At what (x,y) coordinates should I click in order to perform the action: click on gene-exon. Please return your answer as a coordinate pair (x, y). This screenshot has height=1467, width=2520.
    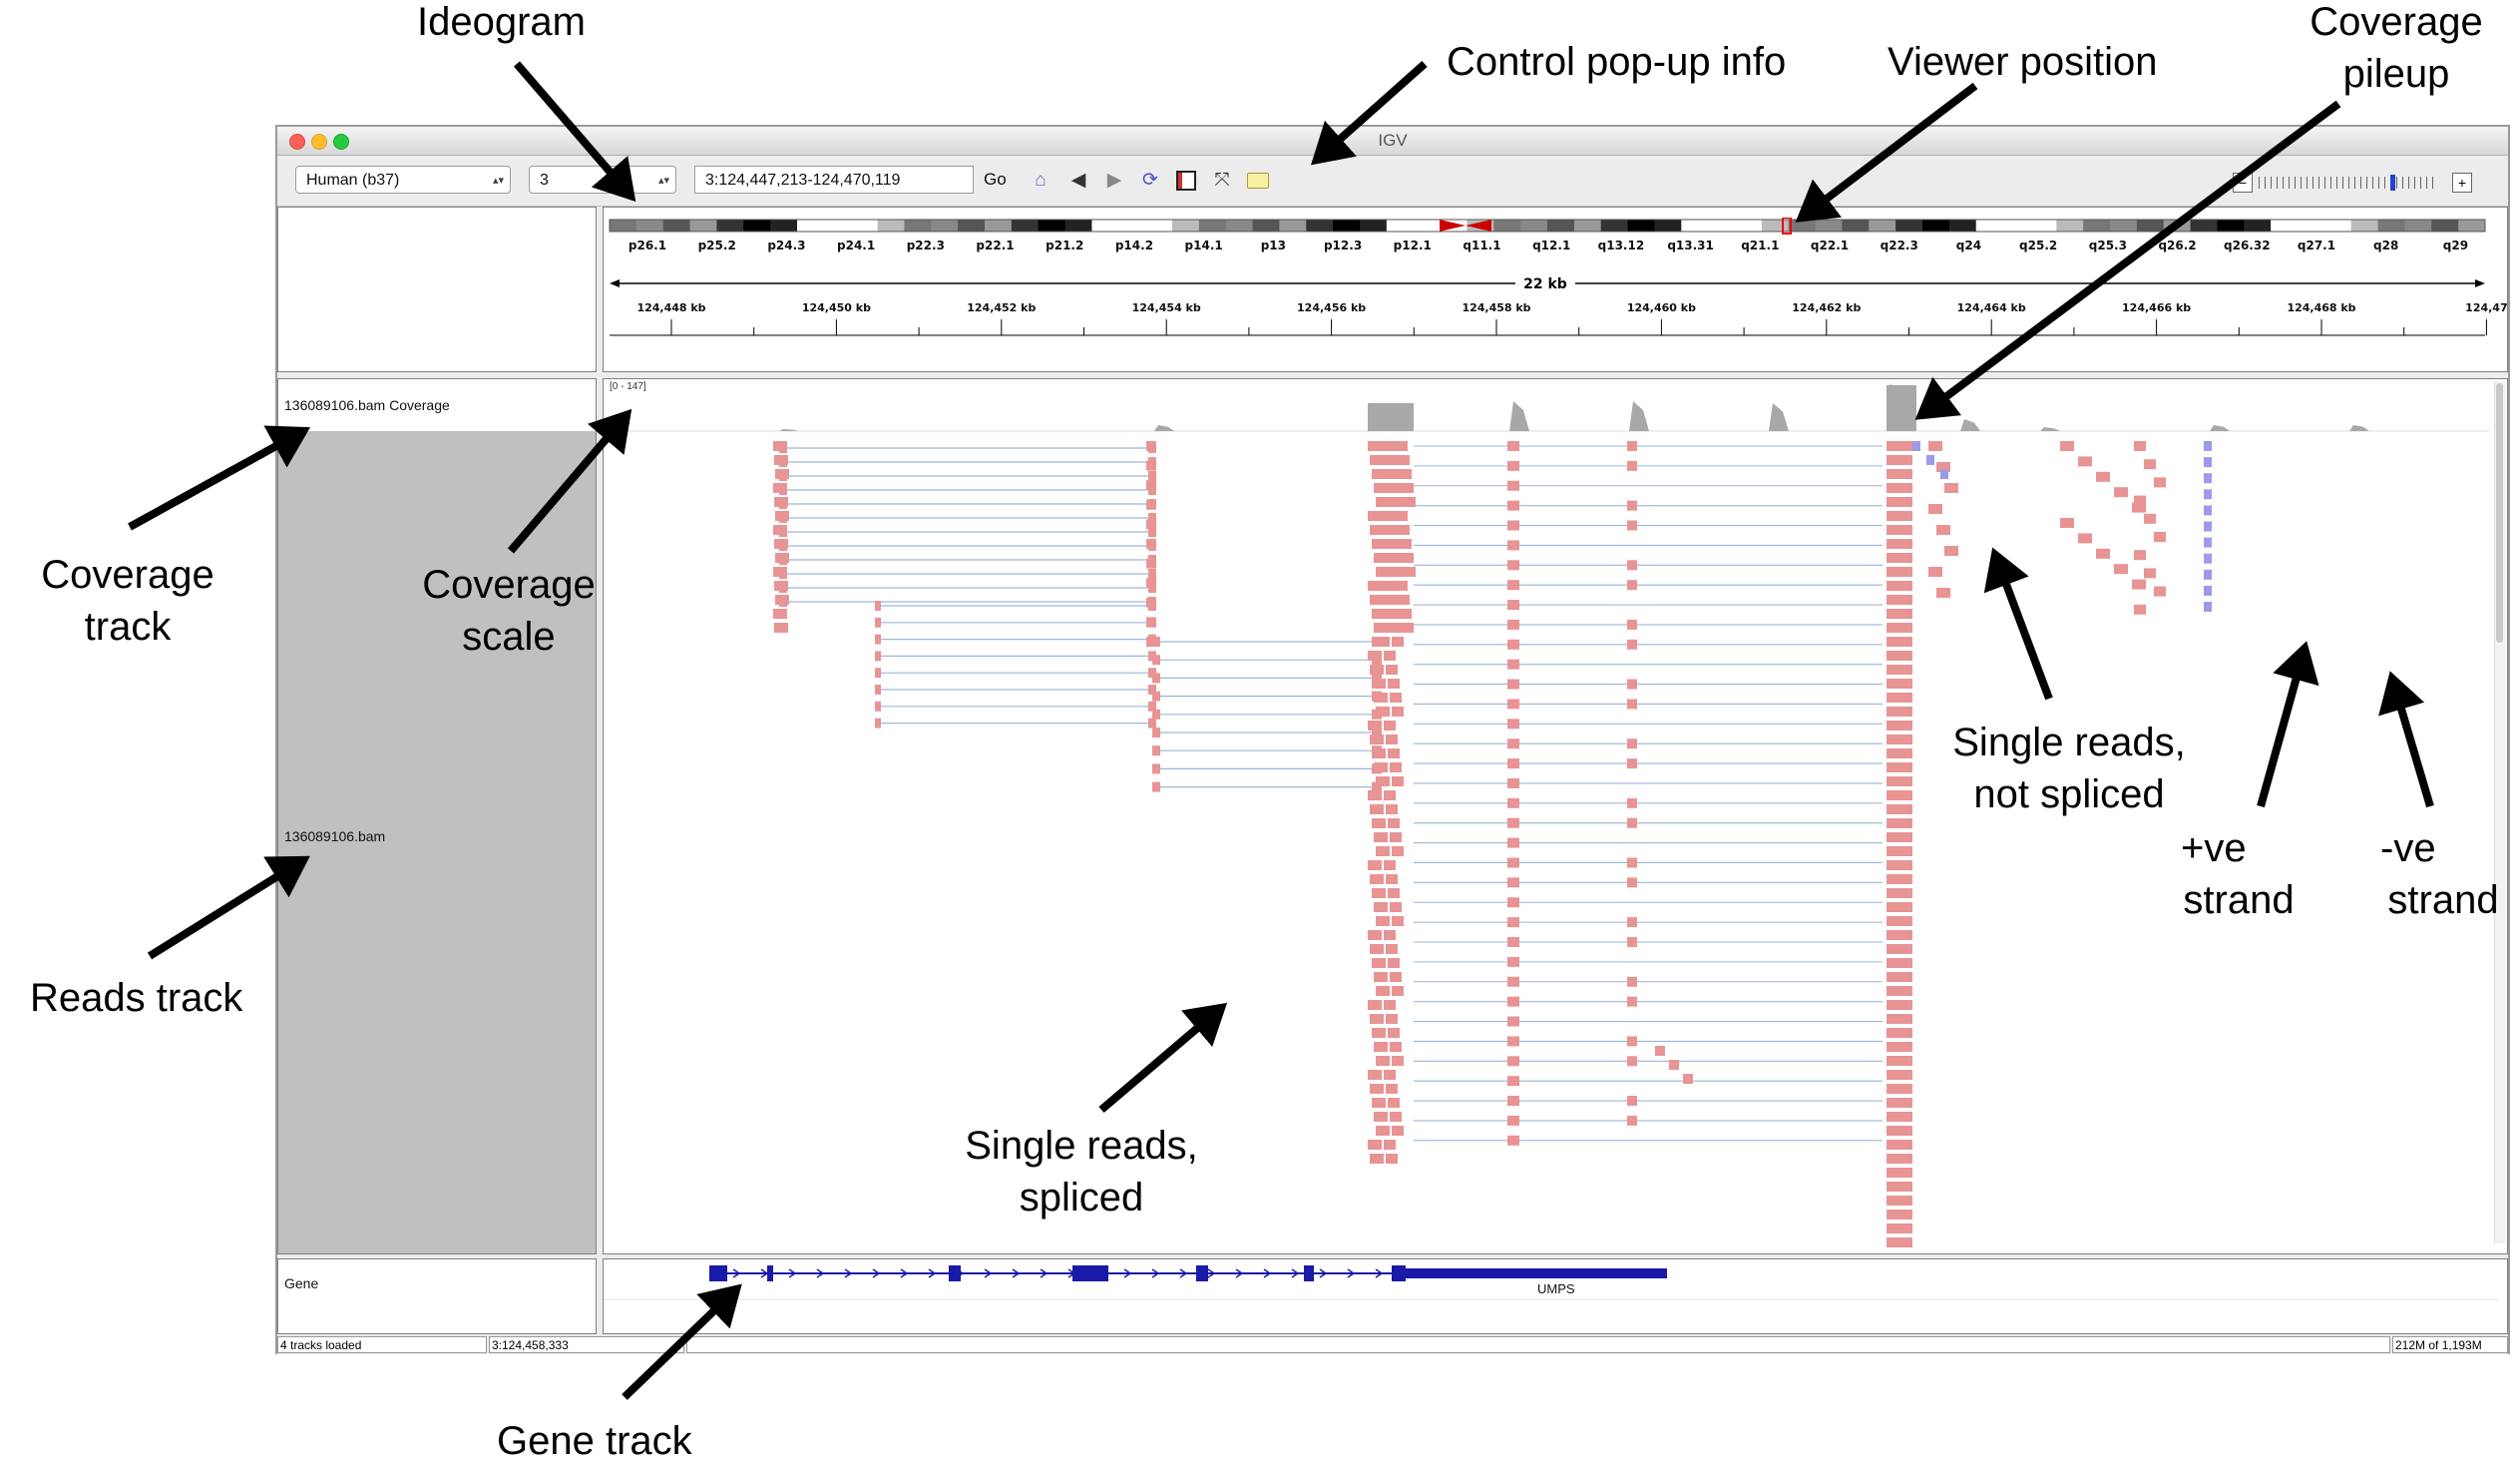
    Looking at the image, I should click on (718, 1273).